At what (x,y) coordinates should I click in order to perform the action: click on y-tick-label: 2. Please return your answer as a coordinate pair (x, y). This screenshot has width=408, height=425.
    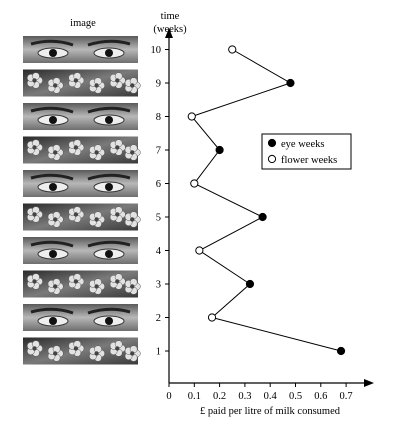
    Looking at the image, I should click on (158, 318).